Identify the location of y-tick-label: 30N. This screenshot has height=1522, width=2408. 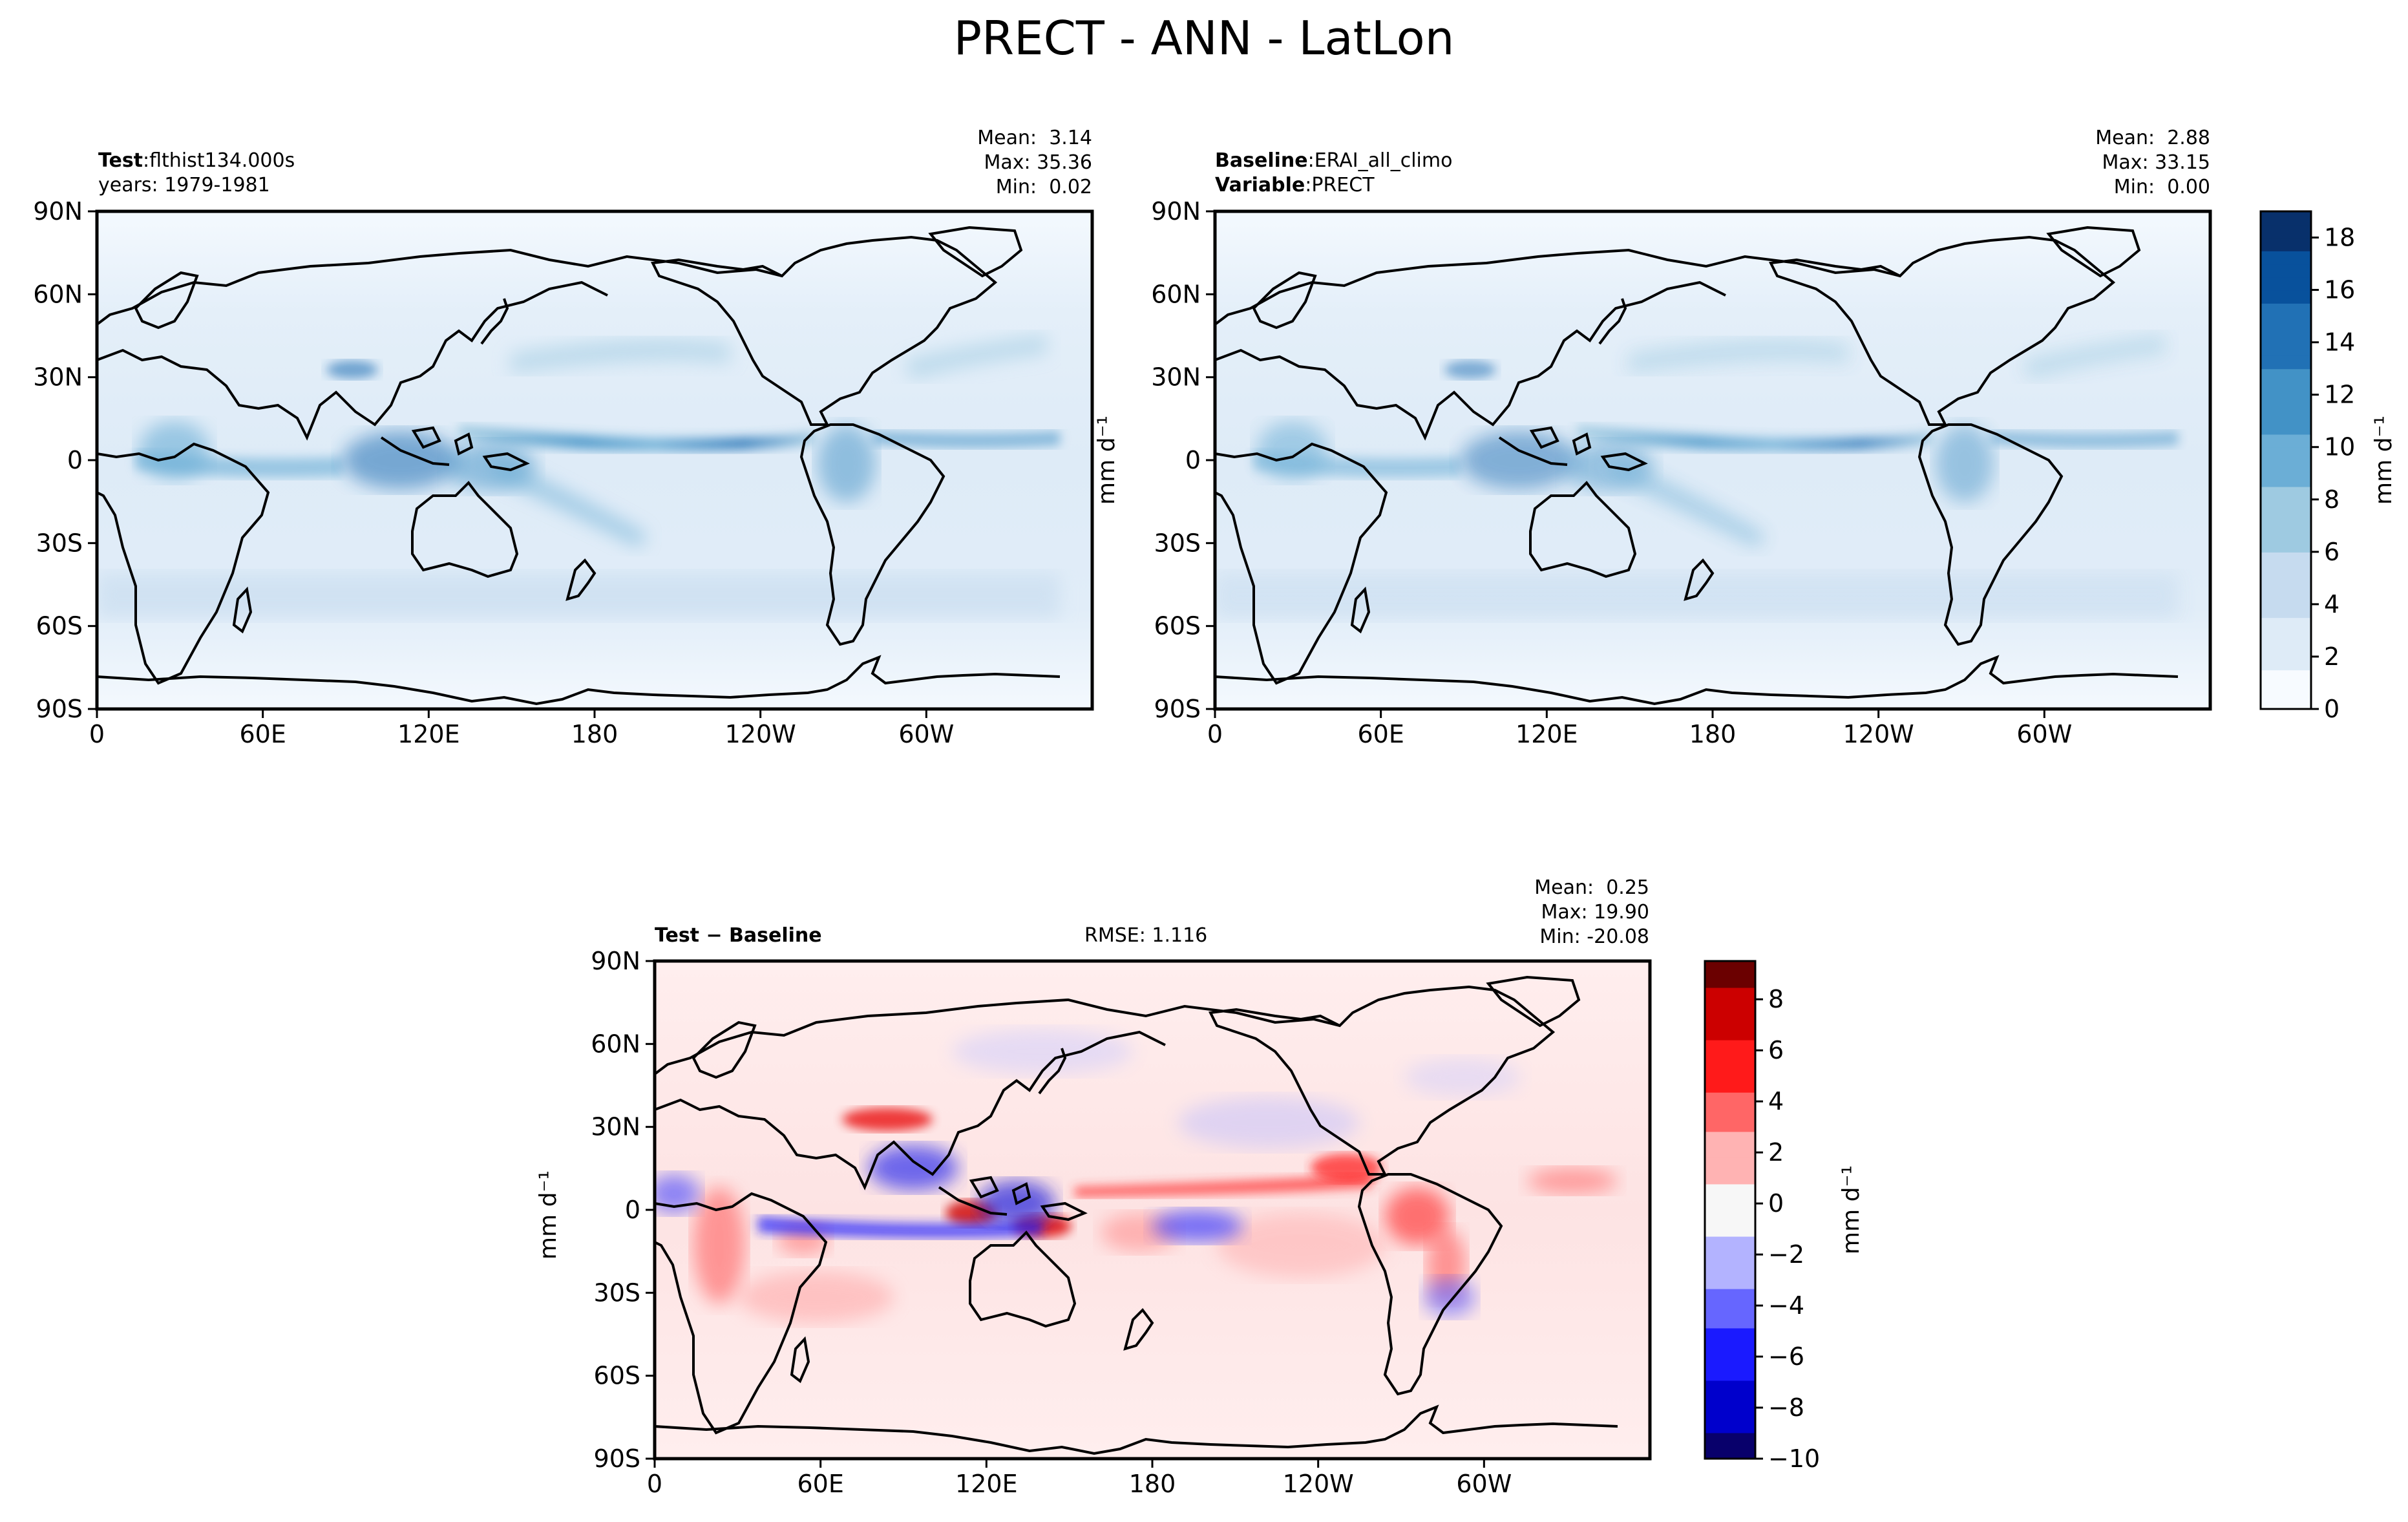
(58, 377).